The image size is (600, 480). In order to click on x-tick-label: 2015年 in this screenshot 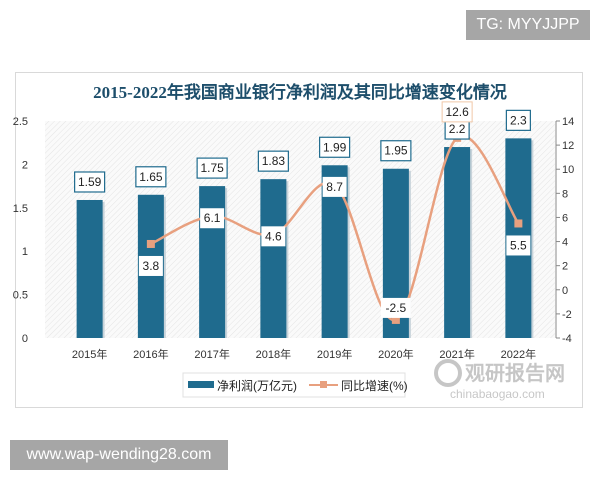, I will do `click(89, 354)`.